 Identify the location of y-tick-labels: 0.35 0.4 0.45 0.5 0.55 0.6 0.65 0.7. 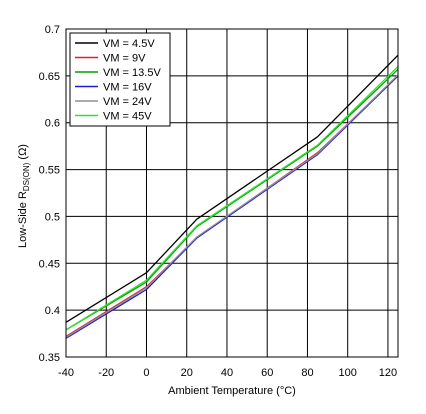
(49, 194).